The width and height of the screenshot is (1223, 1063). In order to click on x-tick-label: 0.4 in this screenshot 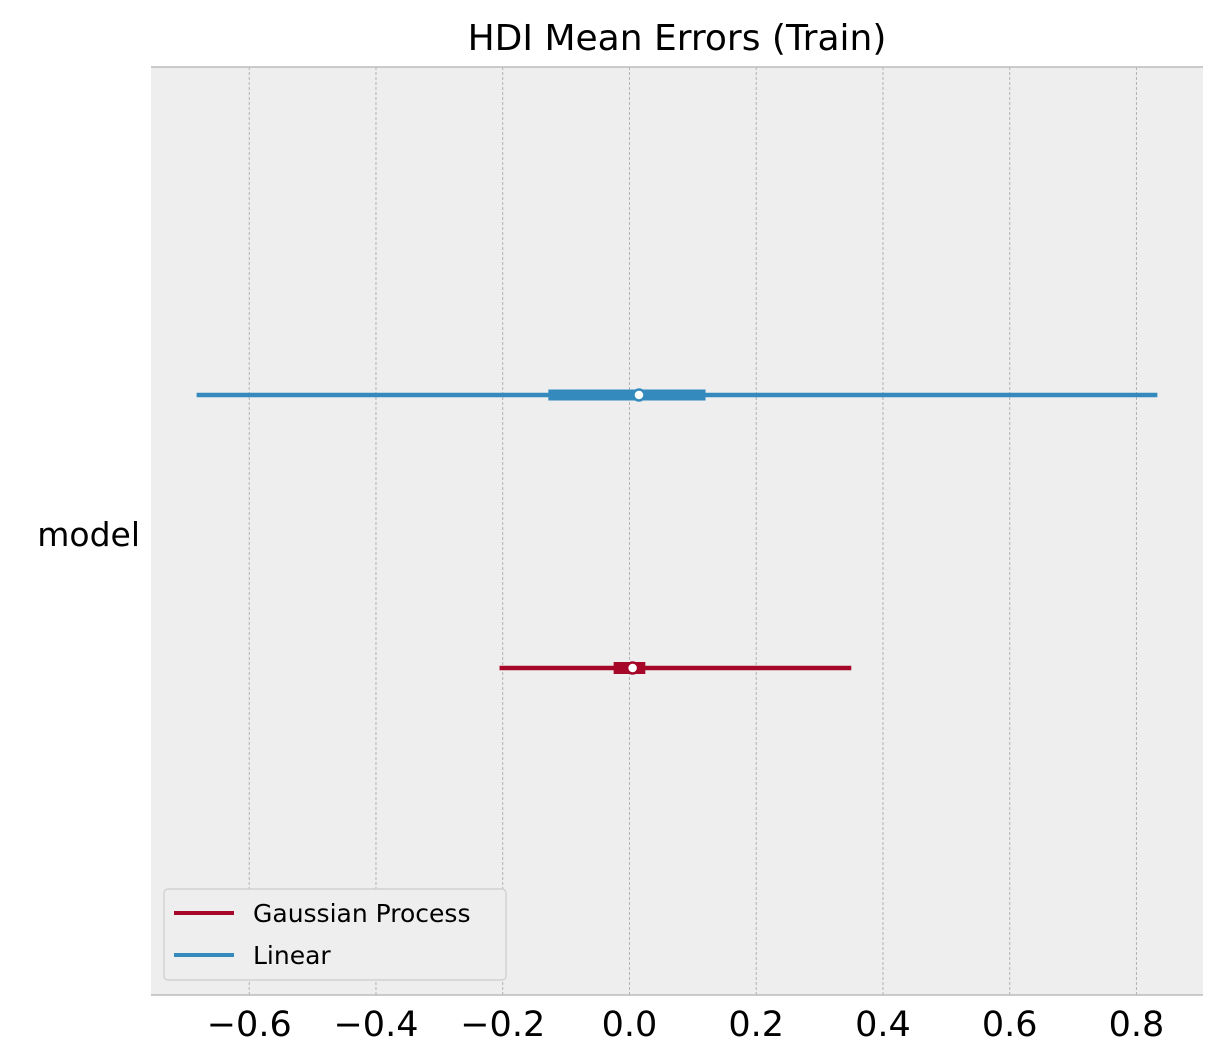, I will do `click(883, 1025)`.